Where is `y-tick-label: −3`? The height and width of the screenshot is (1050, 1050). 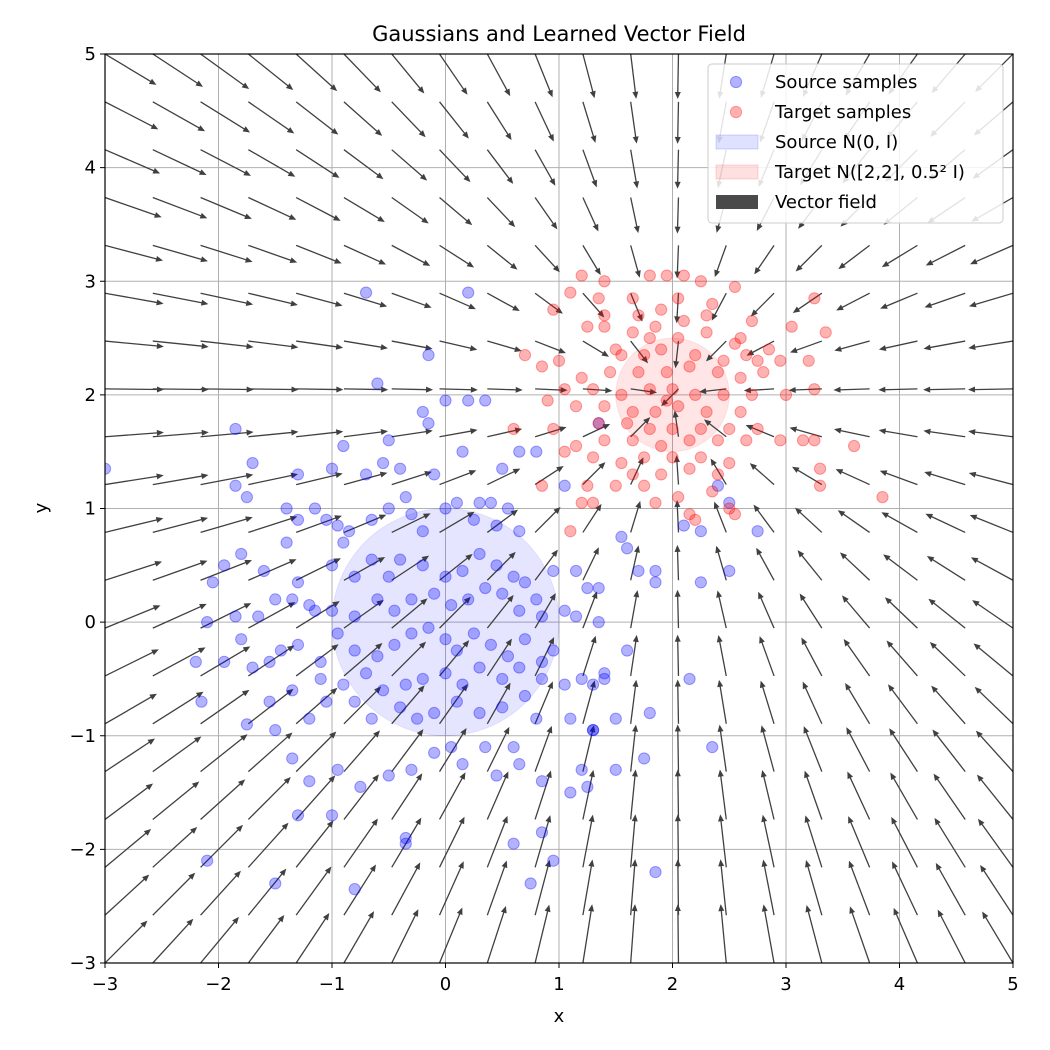
y-tick-label: −3 is located at coordinates (82, 963).